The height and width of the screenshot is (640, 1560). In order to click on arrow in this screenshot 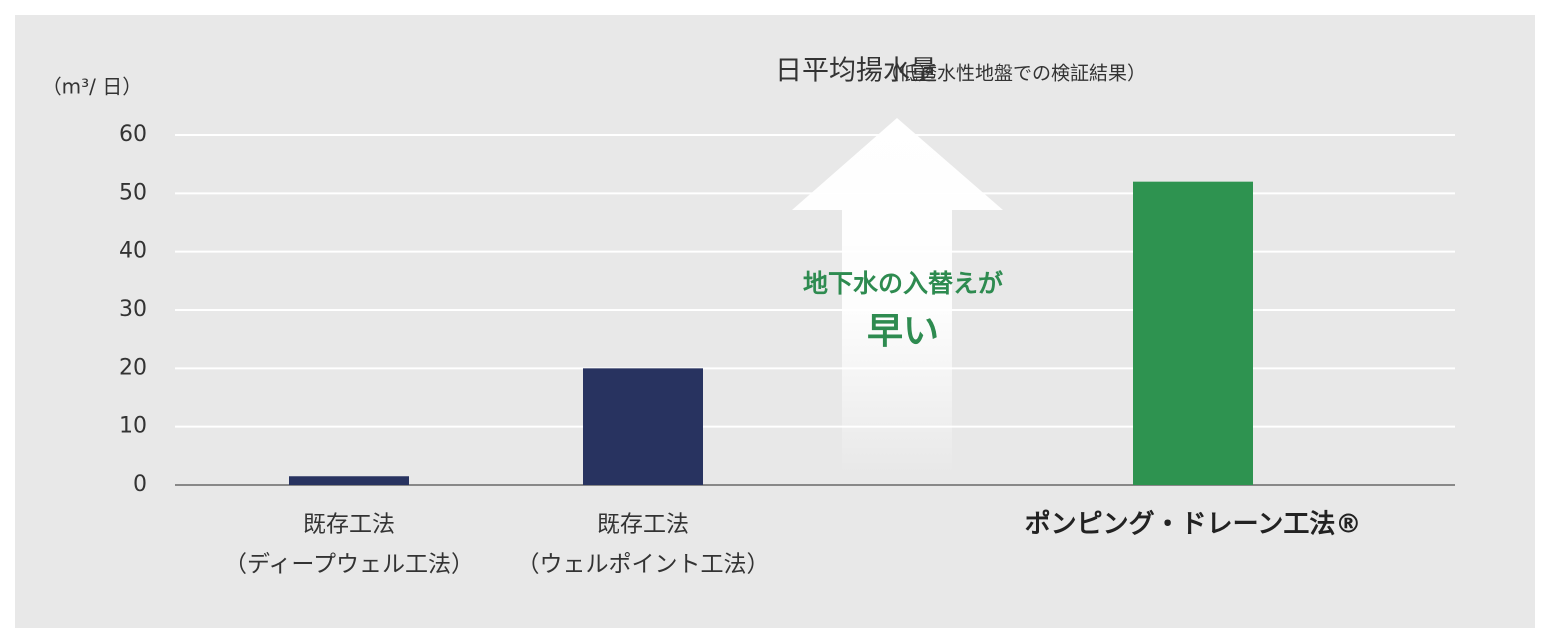, I will do `click(897, 296)`.